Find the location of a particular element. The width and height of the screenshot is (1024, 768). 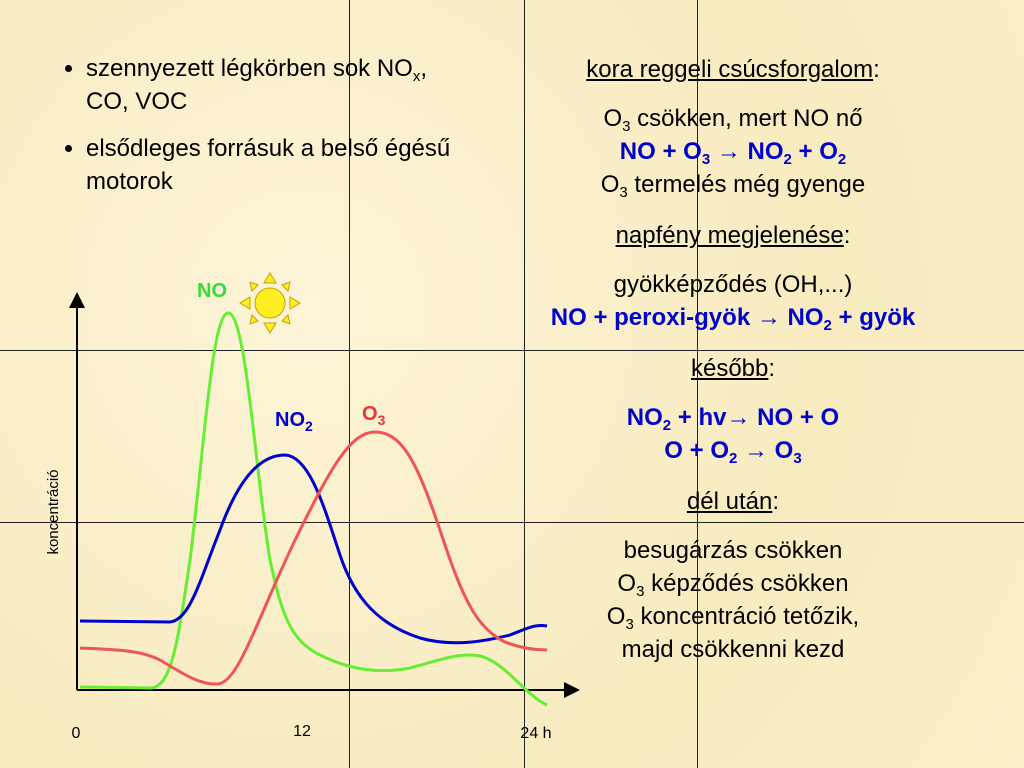

section-heading: dél után: is located at coordinates (733, 501).